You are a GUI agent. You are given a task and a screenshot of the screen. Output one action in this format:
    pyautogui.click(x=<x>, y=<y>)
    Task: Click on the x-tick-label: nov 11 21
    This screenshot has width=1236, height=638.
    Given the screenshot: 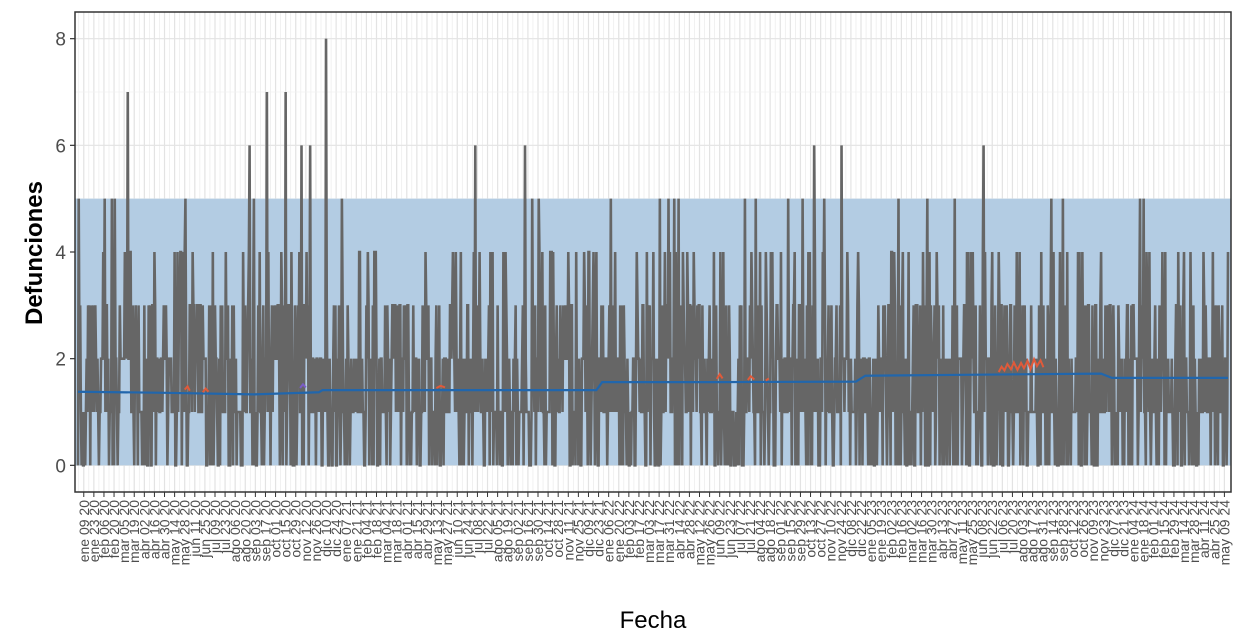 What is the action you would take?
    pyautogui.click(x=568, y=530)
    